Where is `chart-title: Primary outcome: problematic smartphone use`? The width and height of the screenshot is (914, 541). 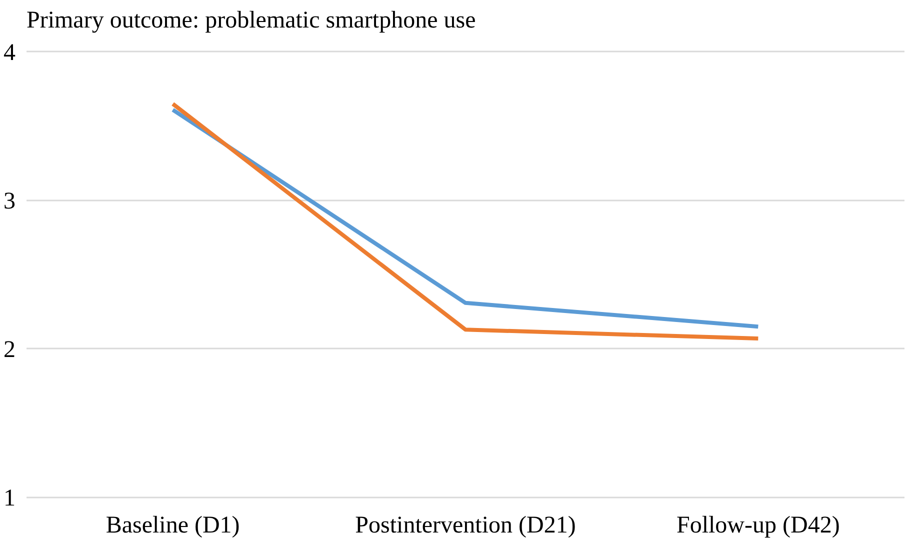
chart-title: Primary outcome: problematic smartphone use is located at coordinates (251, 21).